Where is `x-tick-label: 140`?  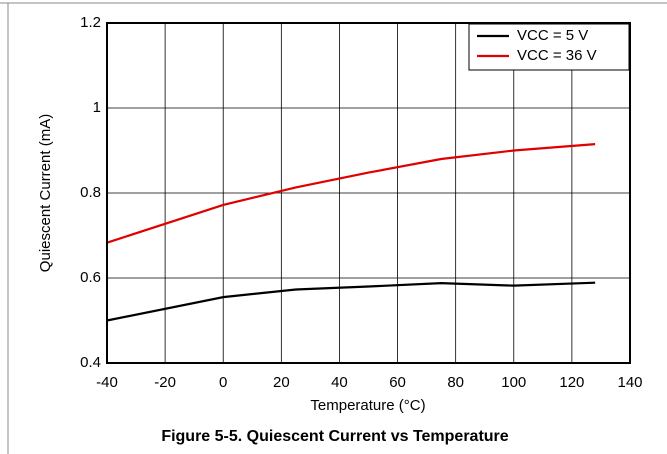 x-tick-label: 140 is located at coordinates (629, 382).